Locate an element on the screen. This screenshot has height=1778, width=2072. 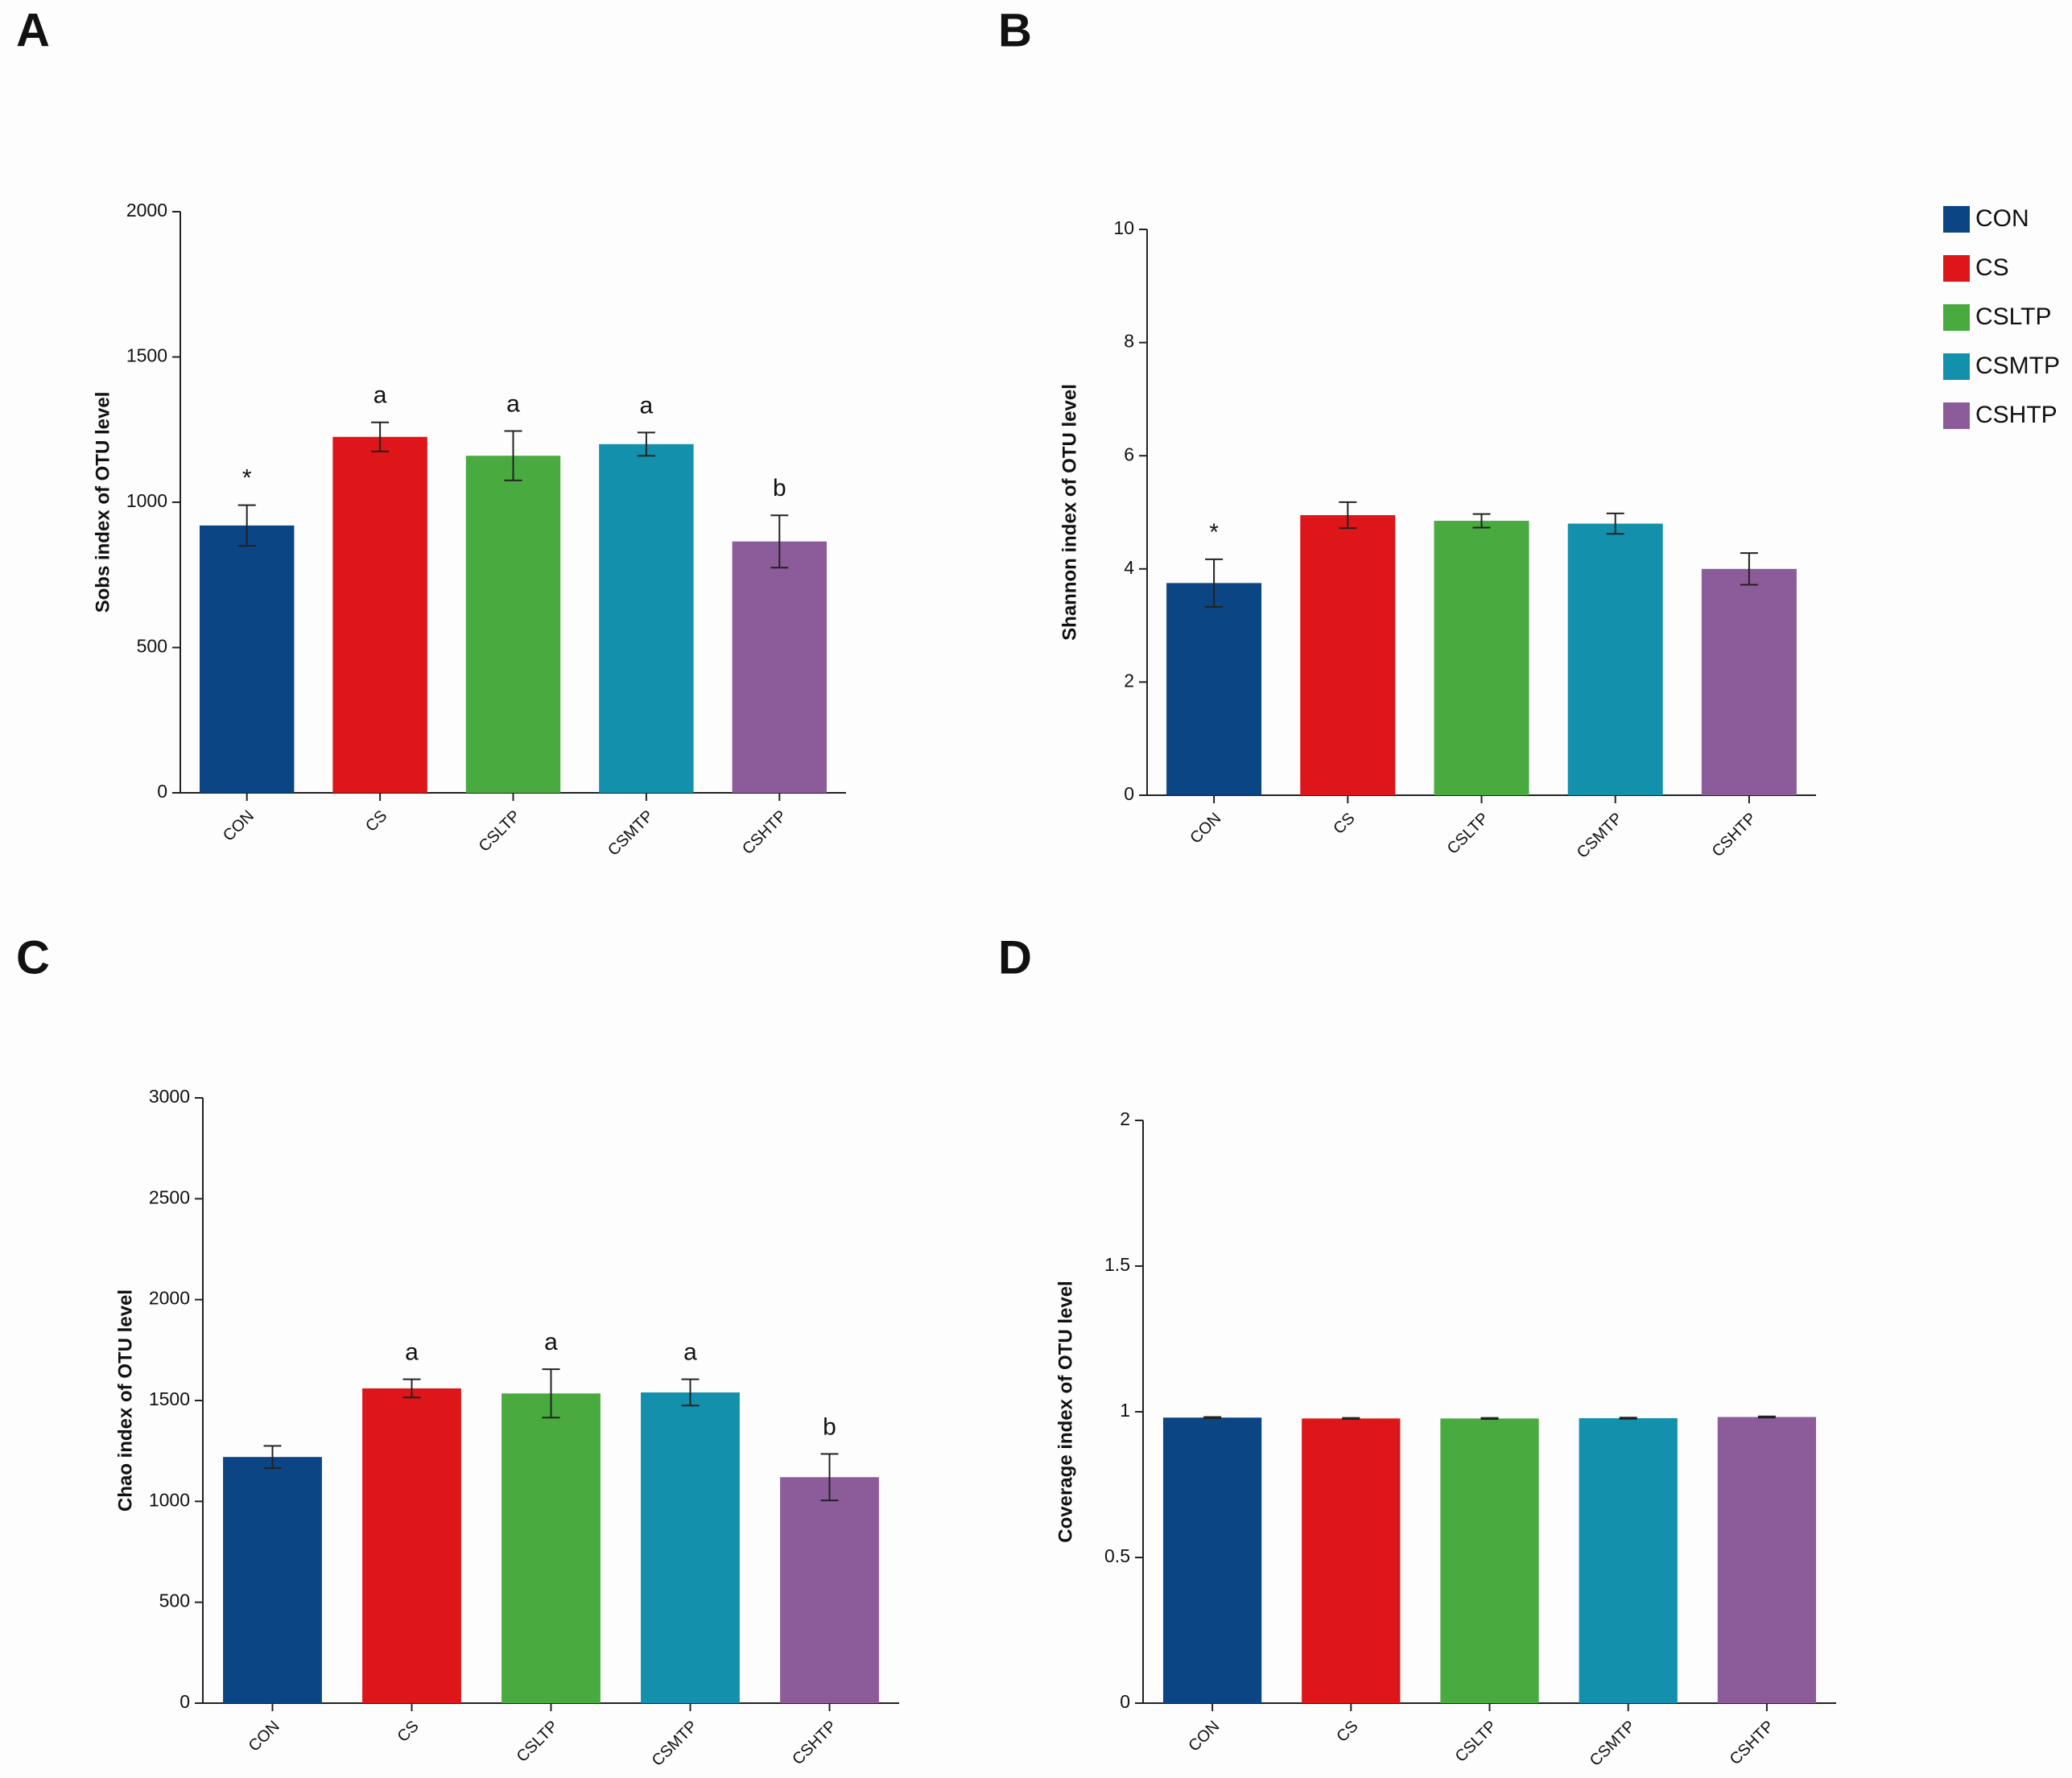
legend-label: CSMTP is located at coordinates (2018, 366).